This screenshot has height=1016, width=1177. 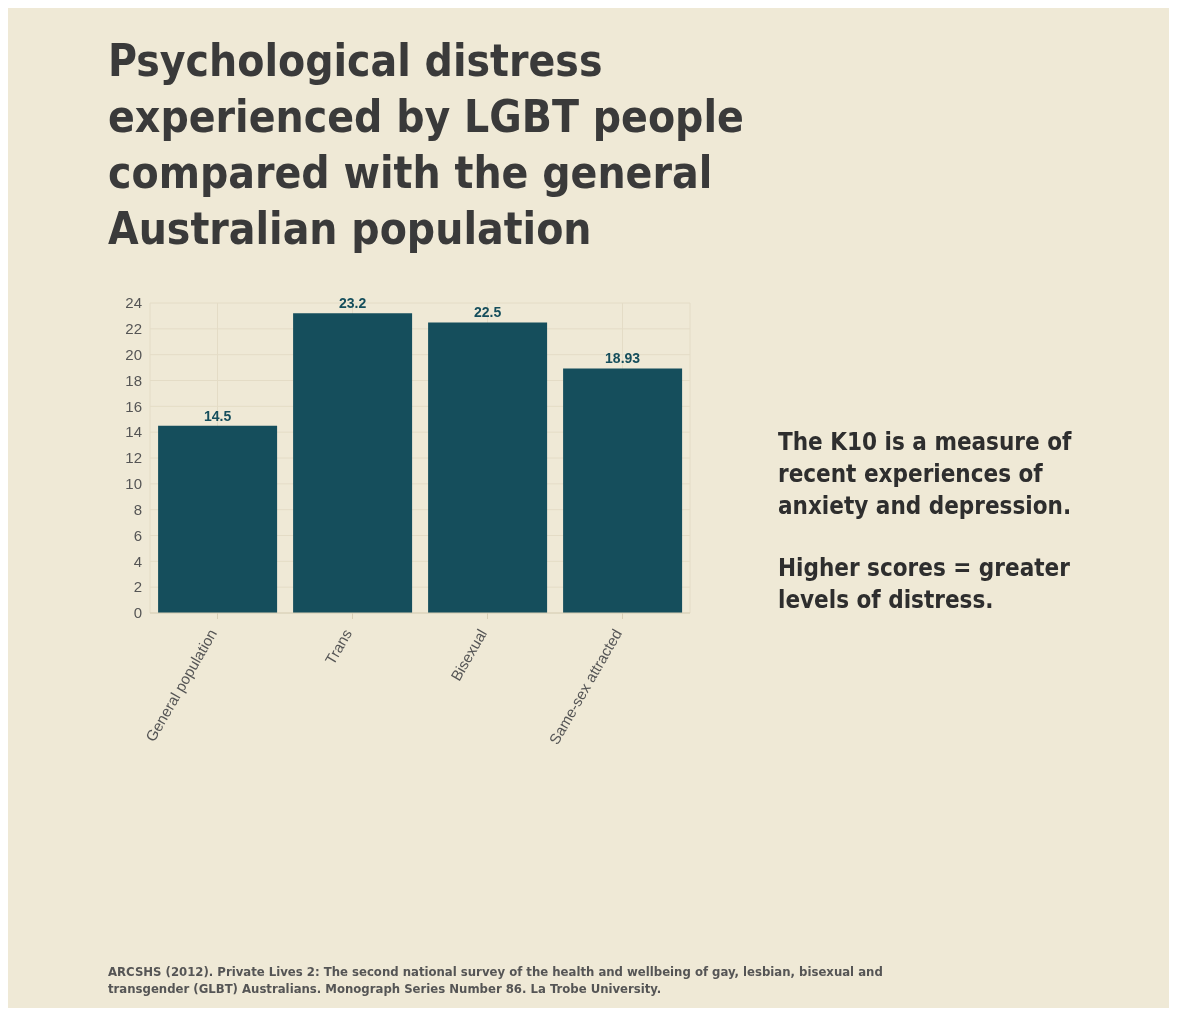 I want to click on text: Higher scores = greater levels of distress., so click(x=924, y=584).